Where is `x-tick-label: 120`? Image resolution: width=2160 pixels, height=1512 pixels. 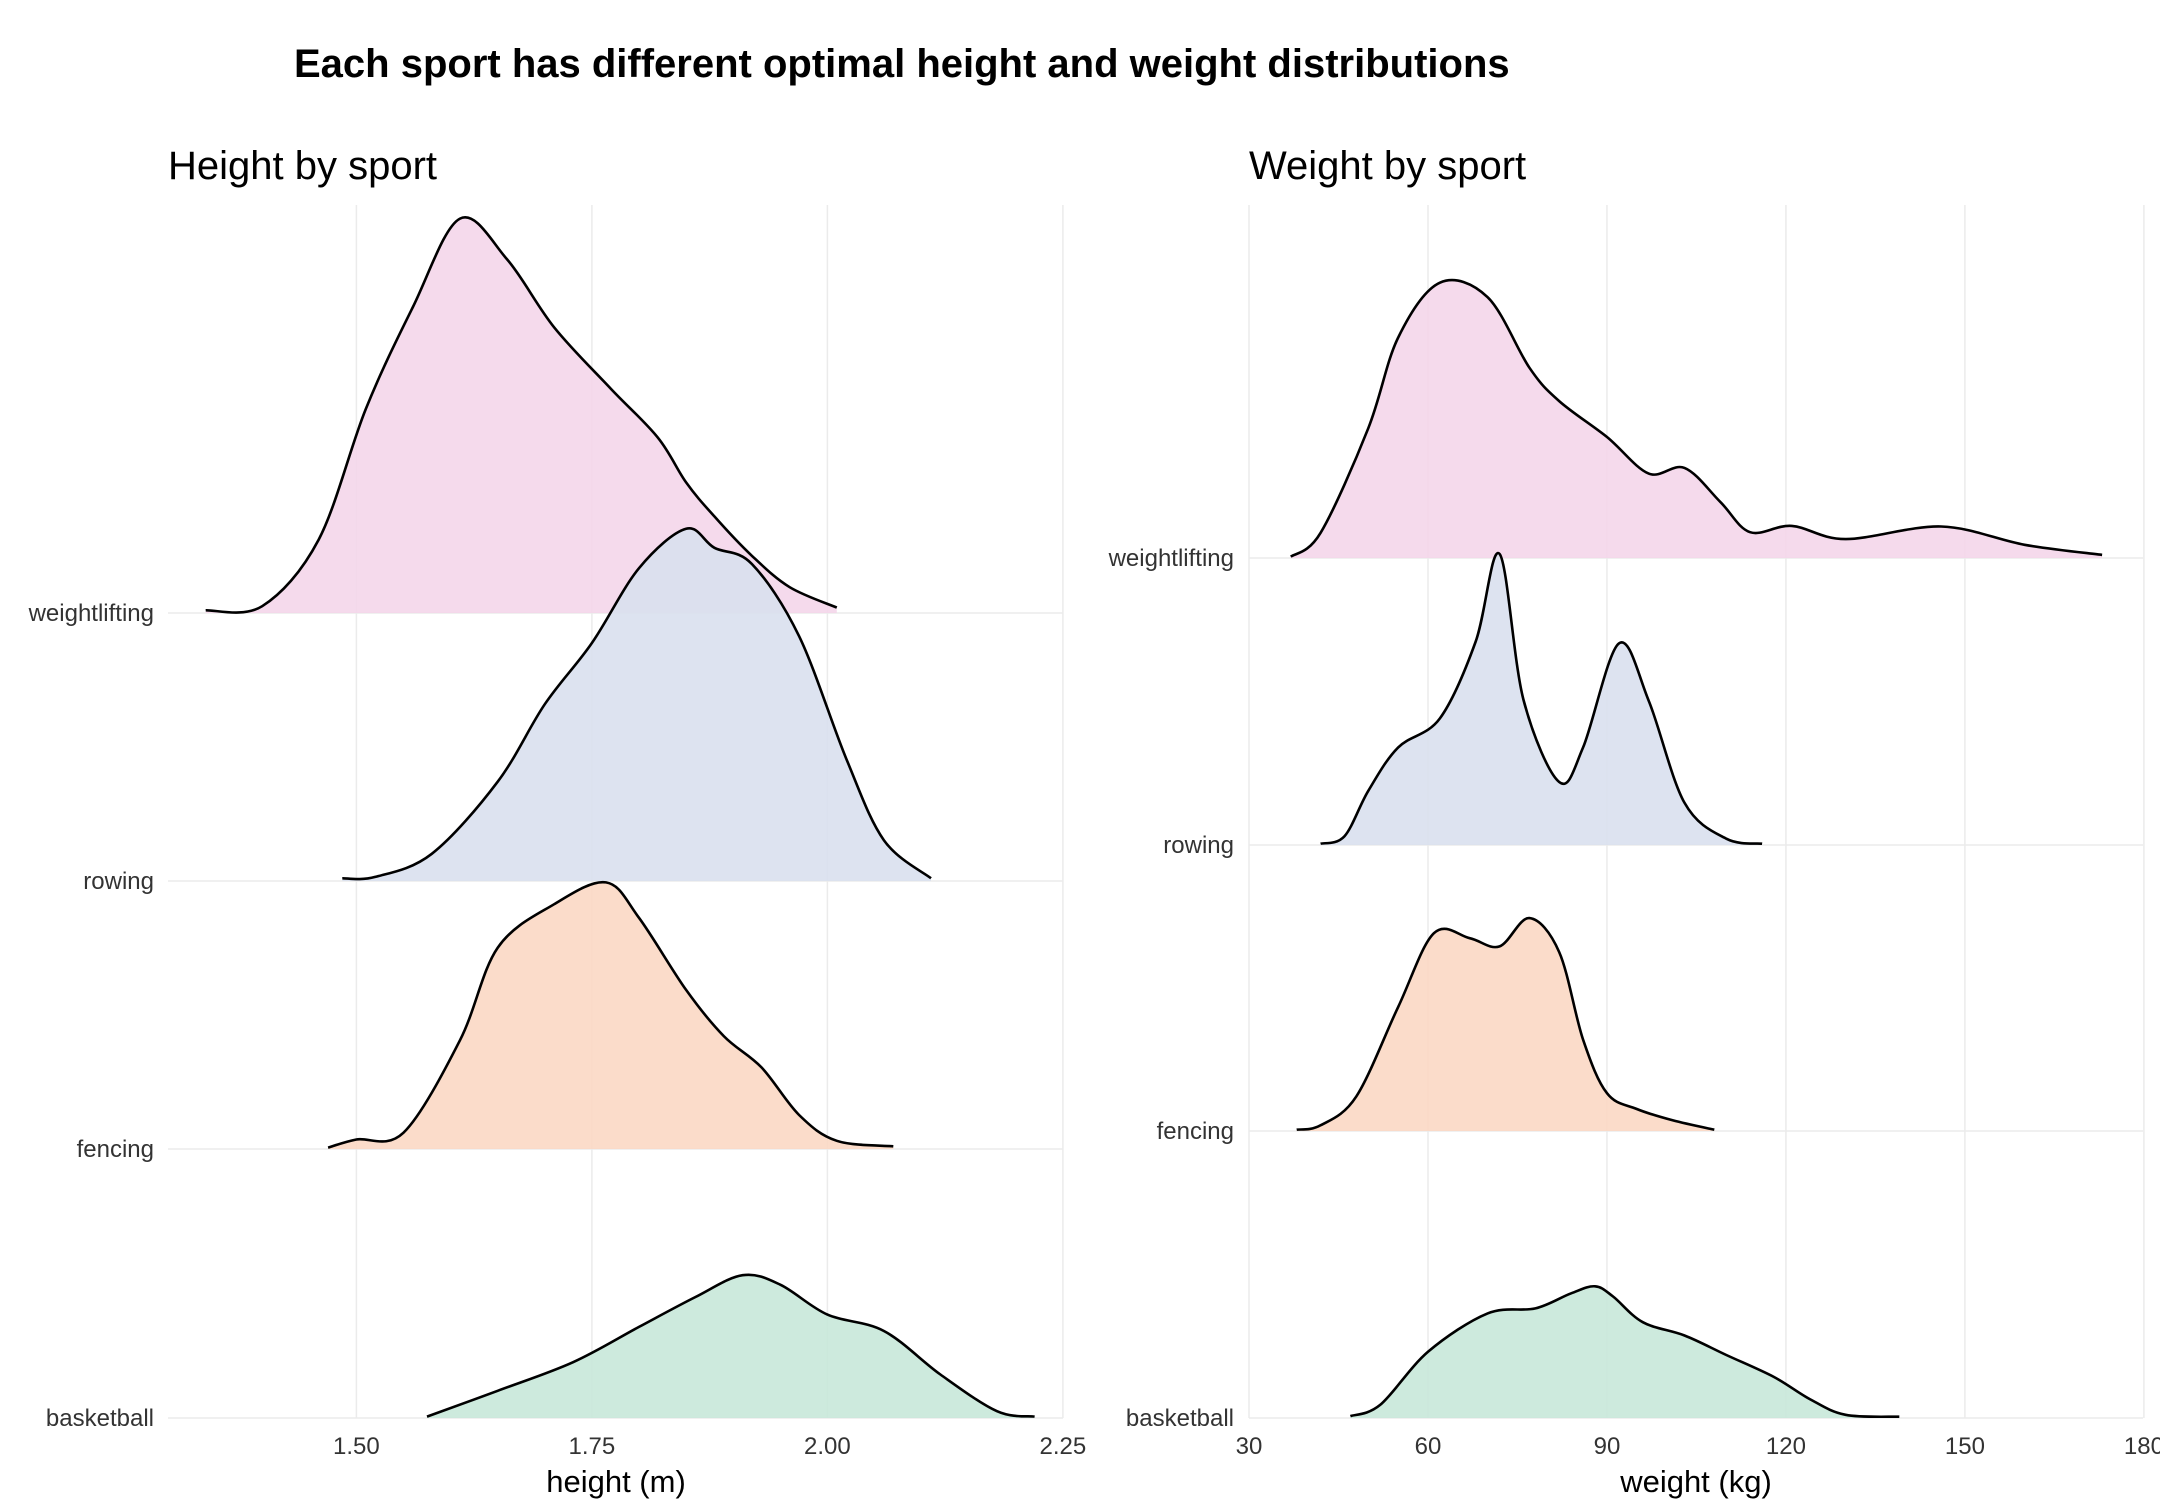
x-tick-label: 120 is located at coordinates (1786, 1446).